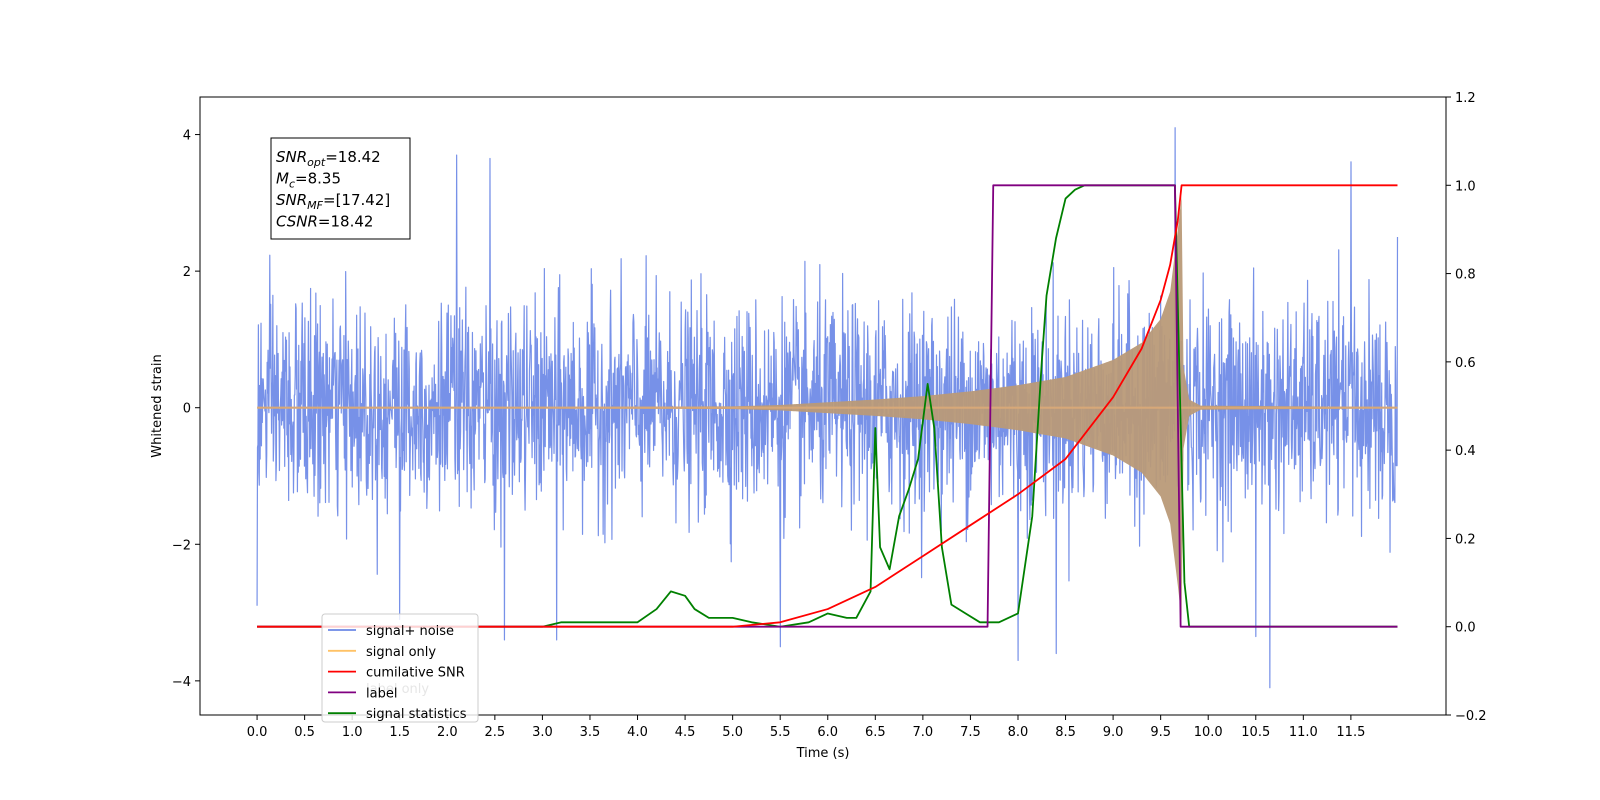 This screenshot has height=800, width=1600. What do you see at coordinates (1208, 732) in the screenshot?
I see `x-tick-label: 10.0` at bounding box center [1208, 732].